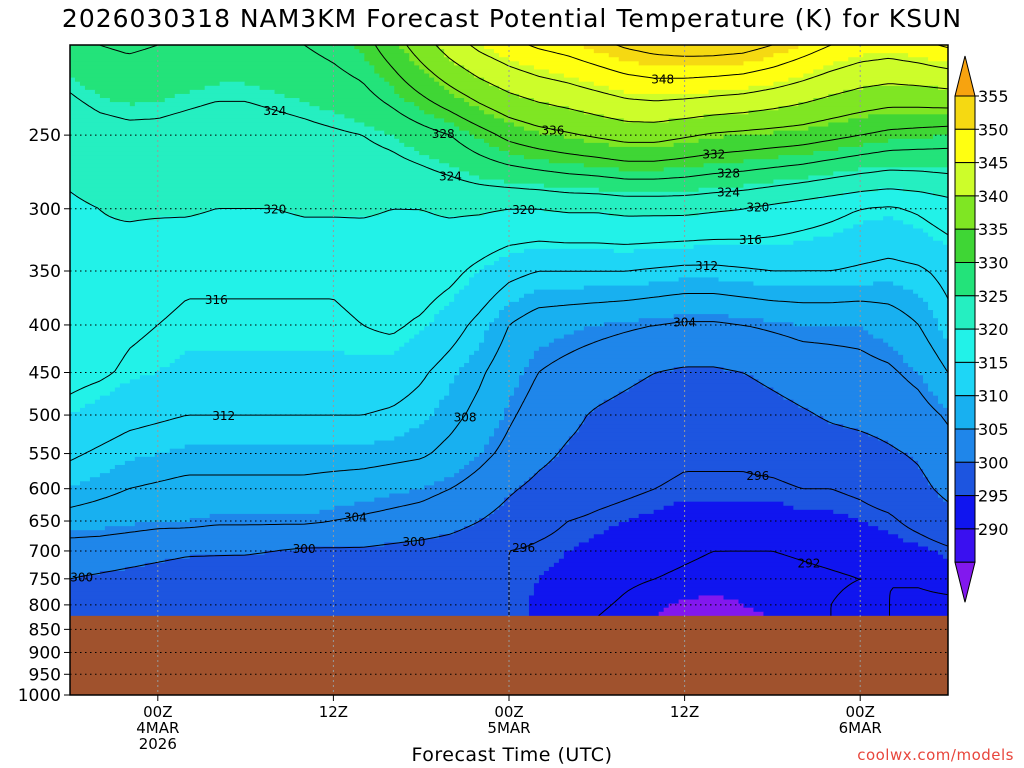 The height and width of the screenshot is (768, 1024). What do you see at coordinates (935, 755) in the screenshot?
I see `credit-link: coolwx.com/models` at bounding box center [935, 755].